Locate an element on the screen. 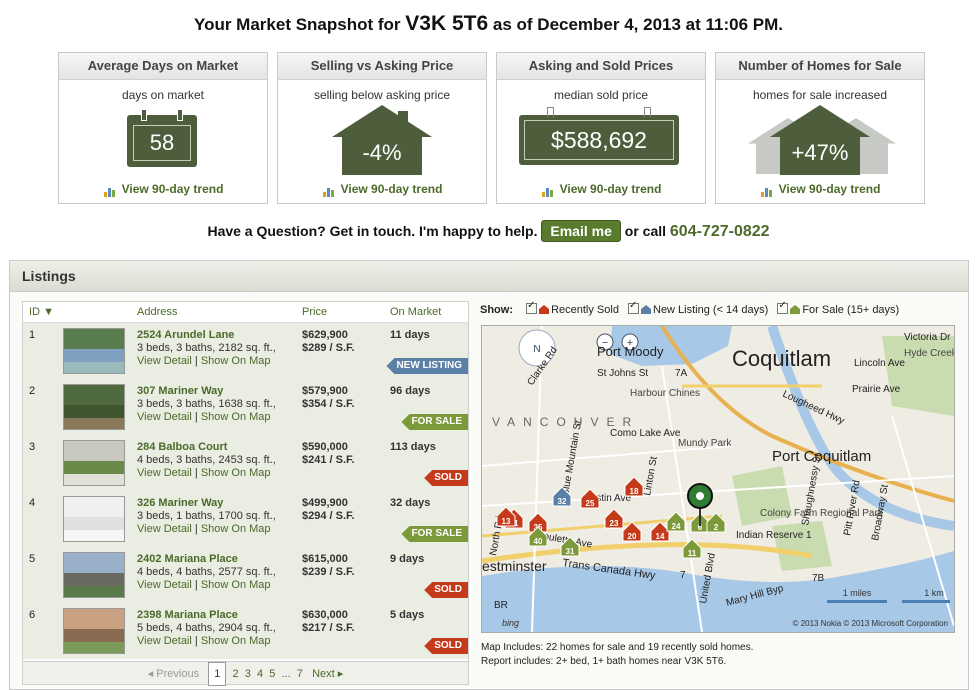  map-label: Port Coquitlam is located at coordinates (821, 456).